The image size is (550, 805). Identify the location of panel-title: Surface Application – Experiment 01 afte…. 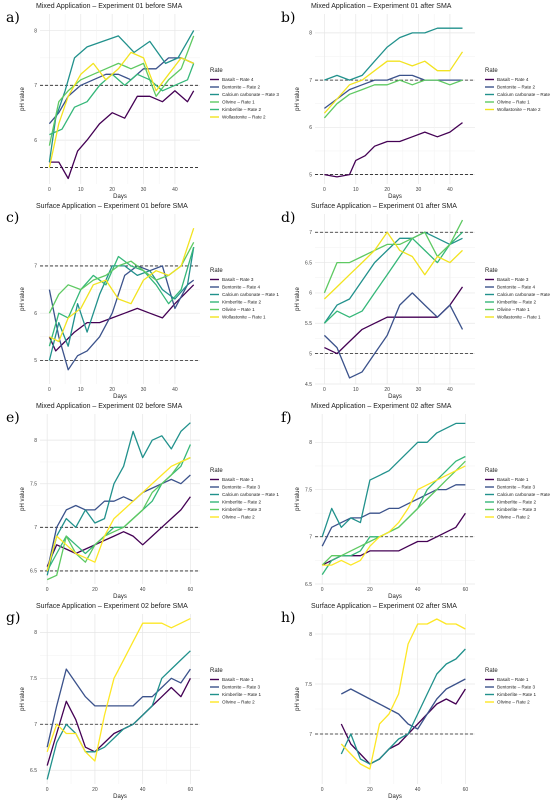
(384, 206).